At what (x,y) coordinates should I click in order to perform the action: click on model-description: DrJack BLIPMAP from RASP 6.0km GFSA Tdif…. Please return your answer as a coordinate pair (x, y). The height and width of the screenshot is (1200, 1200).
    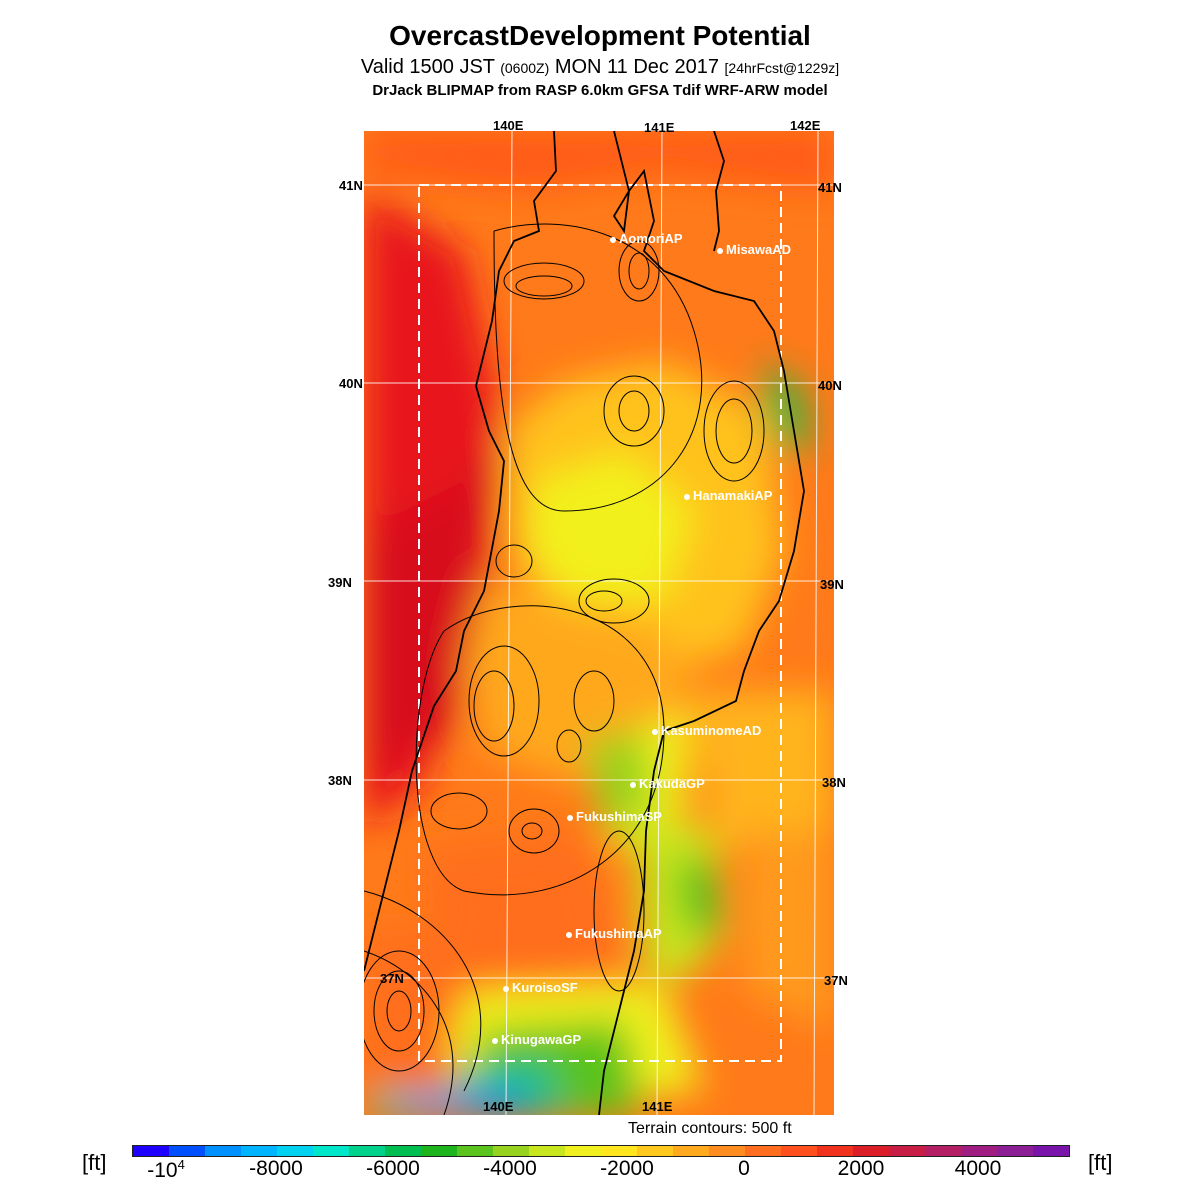
    Looking at the image, I should click on (600, 90).